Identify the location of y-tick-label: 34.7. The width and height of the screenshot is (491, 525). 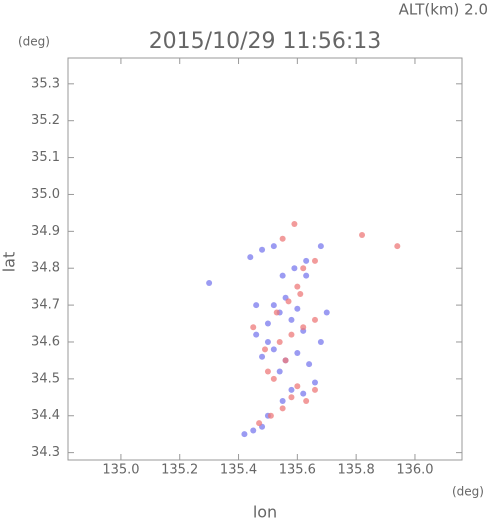
(45, 305).